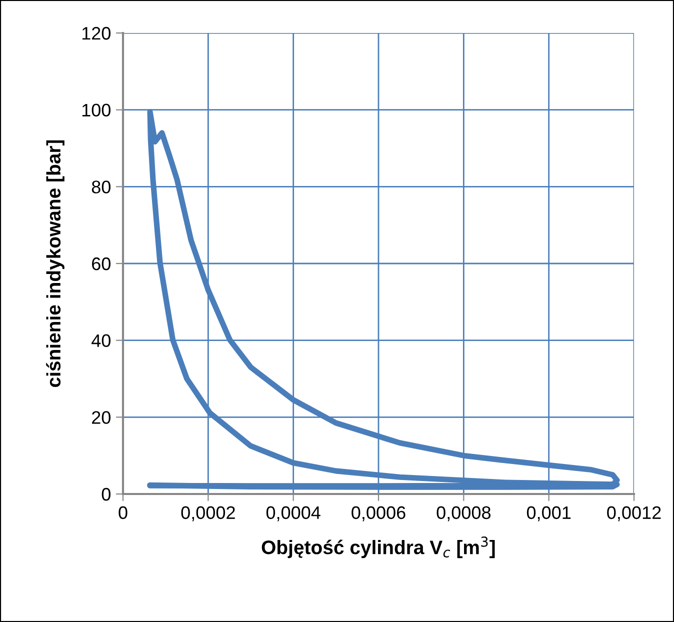 The height and width of the screenshot is (622, 674). I want to click on y-tick-label: 60, so click(101, 263).